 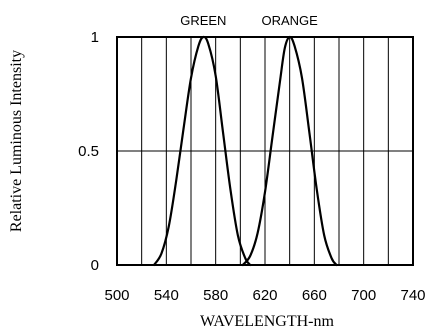 What do you see at coordinates (203, 20) in the screenshot?
I see `series-label-green: GREEN` at bounding box center [203, 20].